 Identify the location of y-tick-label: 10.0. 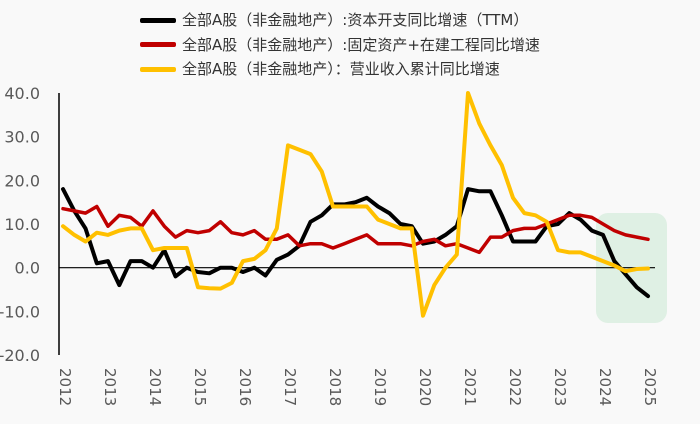
(22, 224).